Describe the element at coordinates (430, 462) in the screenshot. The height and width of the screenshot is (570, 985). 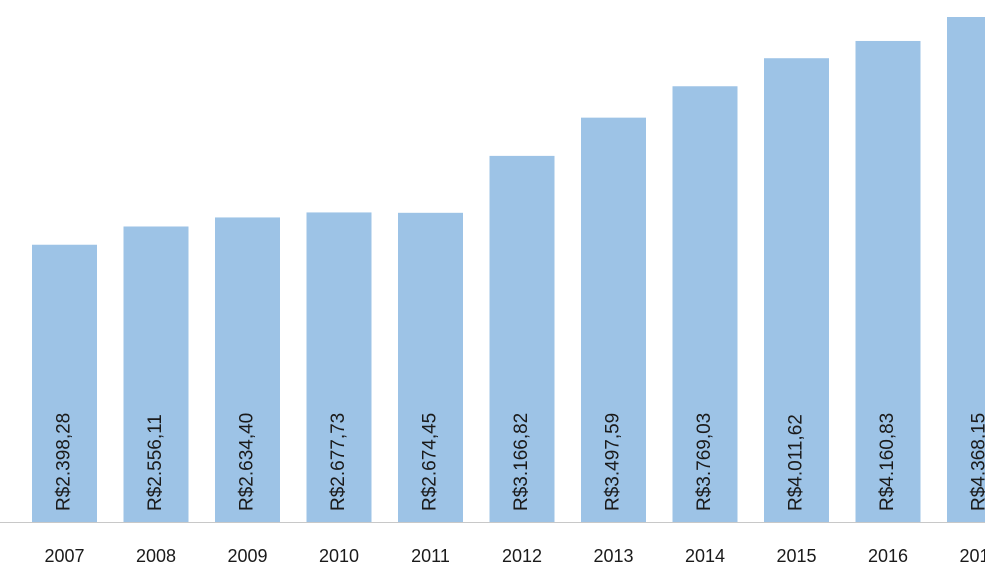
I see `value-label: R$2.674,45` at that location.